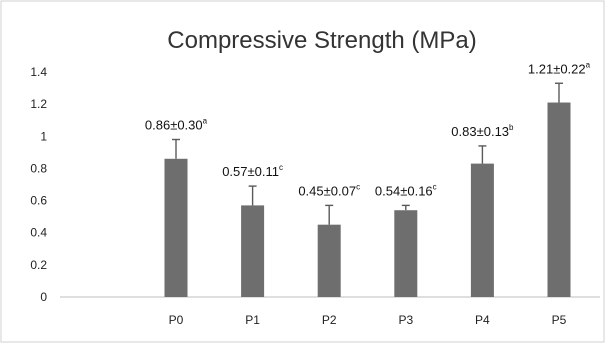 Image resolution: width=605 pixels, height=343 pixels. I want to click on y-tick-label: 0.6, so click(38, 201).